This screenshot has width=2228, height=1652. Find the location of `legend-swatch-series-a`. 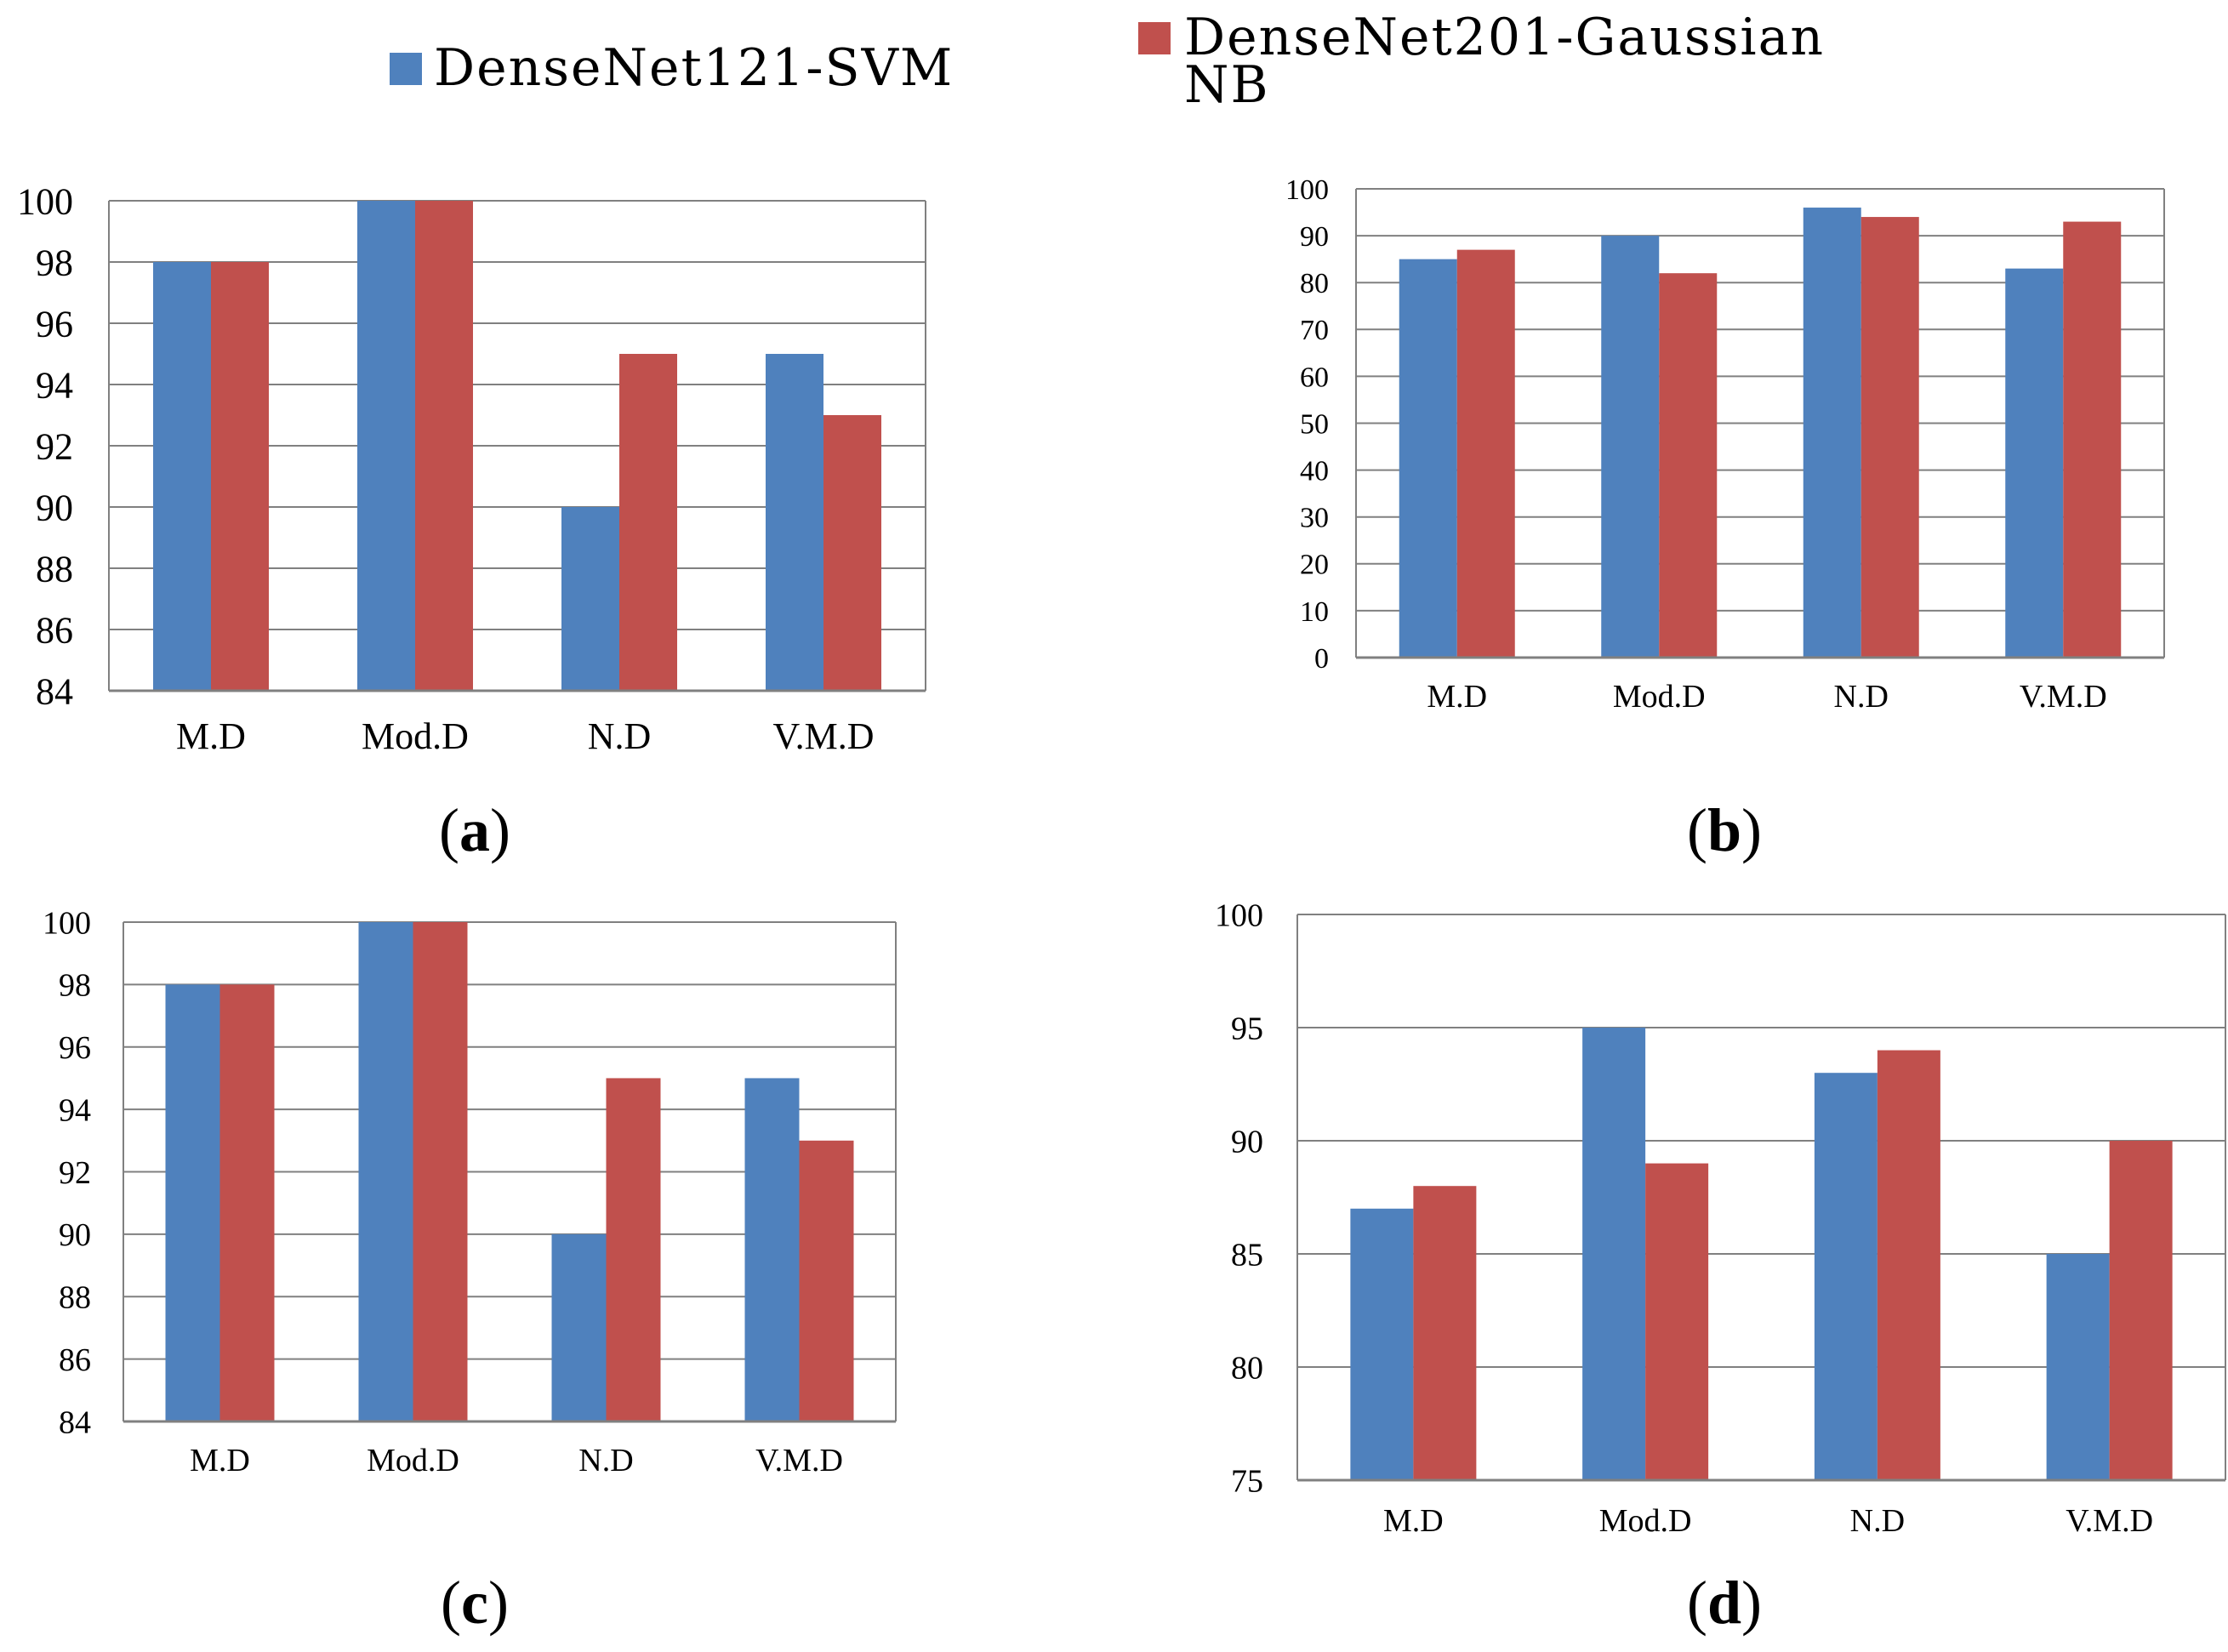

legend-swatch-series-a is located at coordinates (406, 69).